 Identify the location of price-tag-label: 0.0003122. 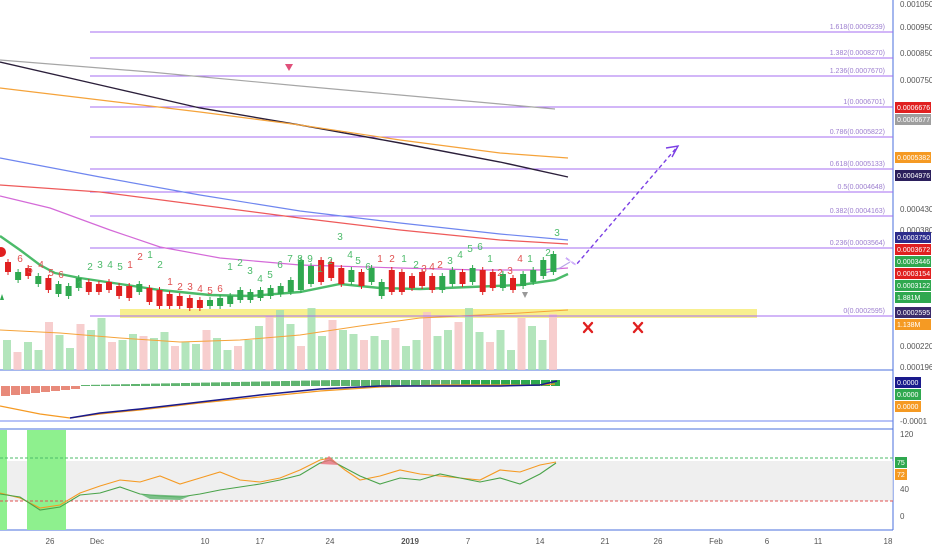
(913, 286).